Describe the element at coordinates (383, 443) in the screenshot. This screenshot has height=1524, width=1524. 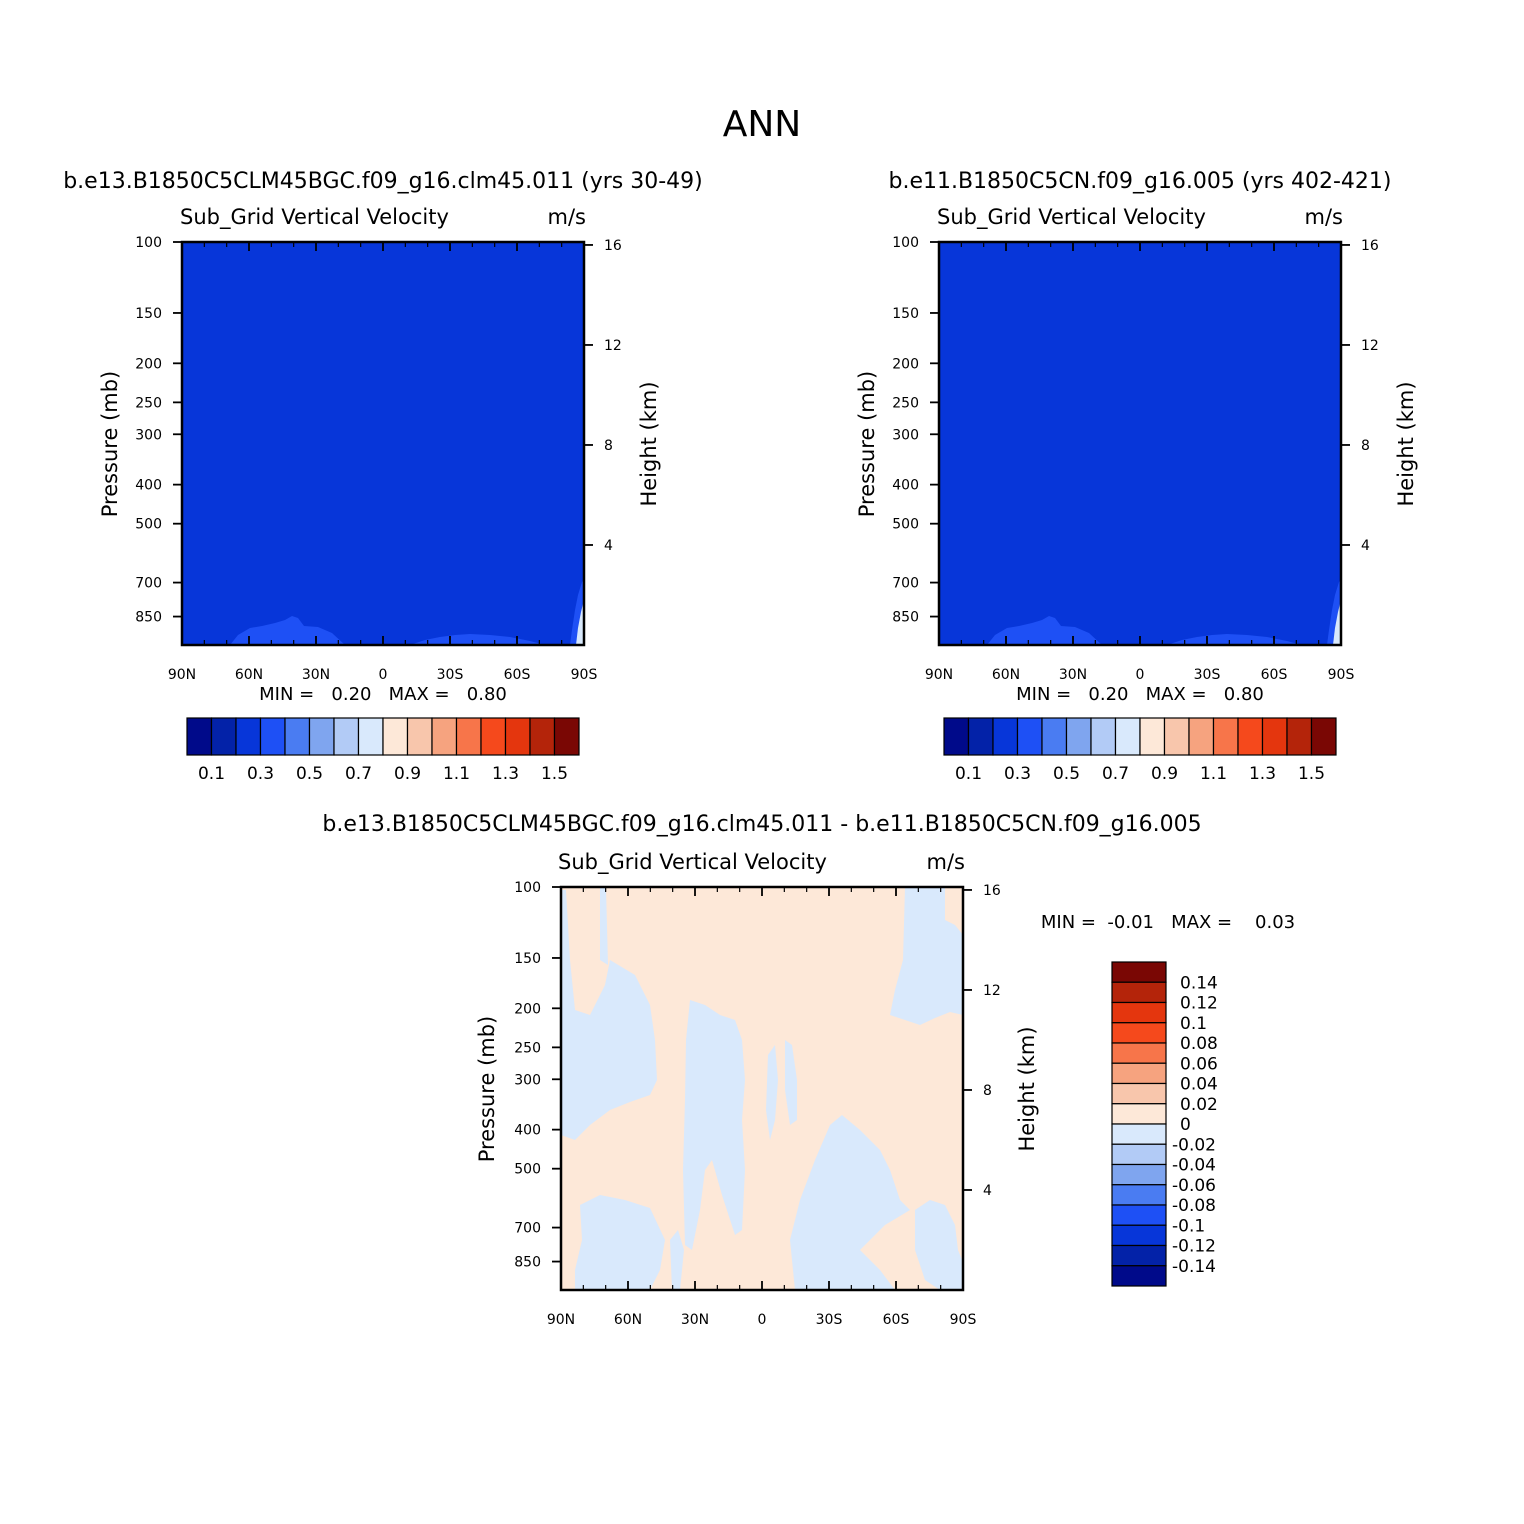
I see `panel-1-plot` at that location.